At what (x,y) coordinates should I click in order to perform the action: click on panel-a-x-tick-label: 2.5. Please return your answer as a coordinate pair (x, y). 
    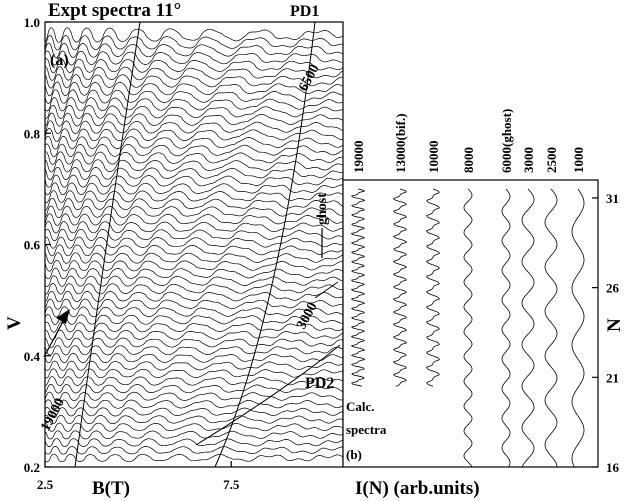
    Looking at the image, I should click on (45, 484).